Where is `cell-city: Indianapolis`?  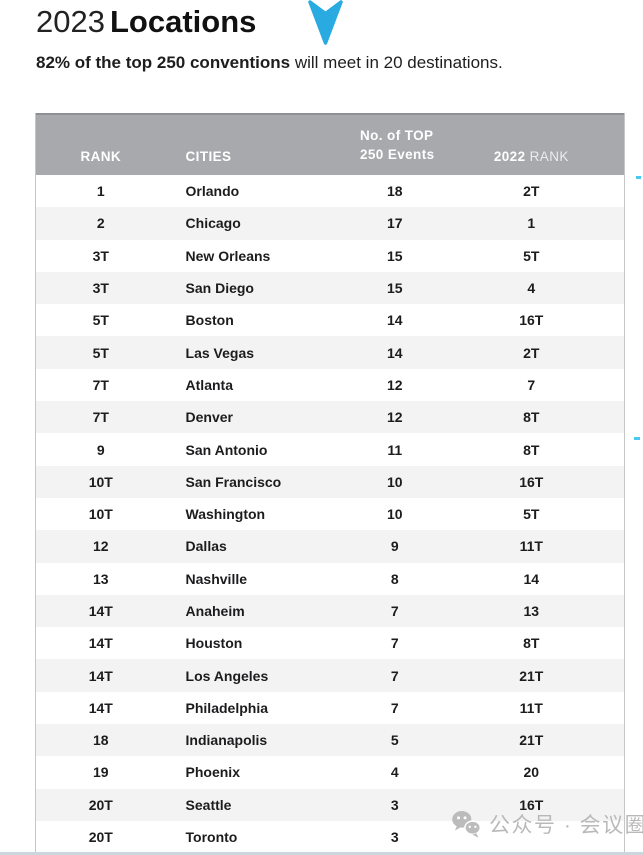
cell-city: Indianapolis is located at coordinates (226, 740).